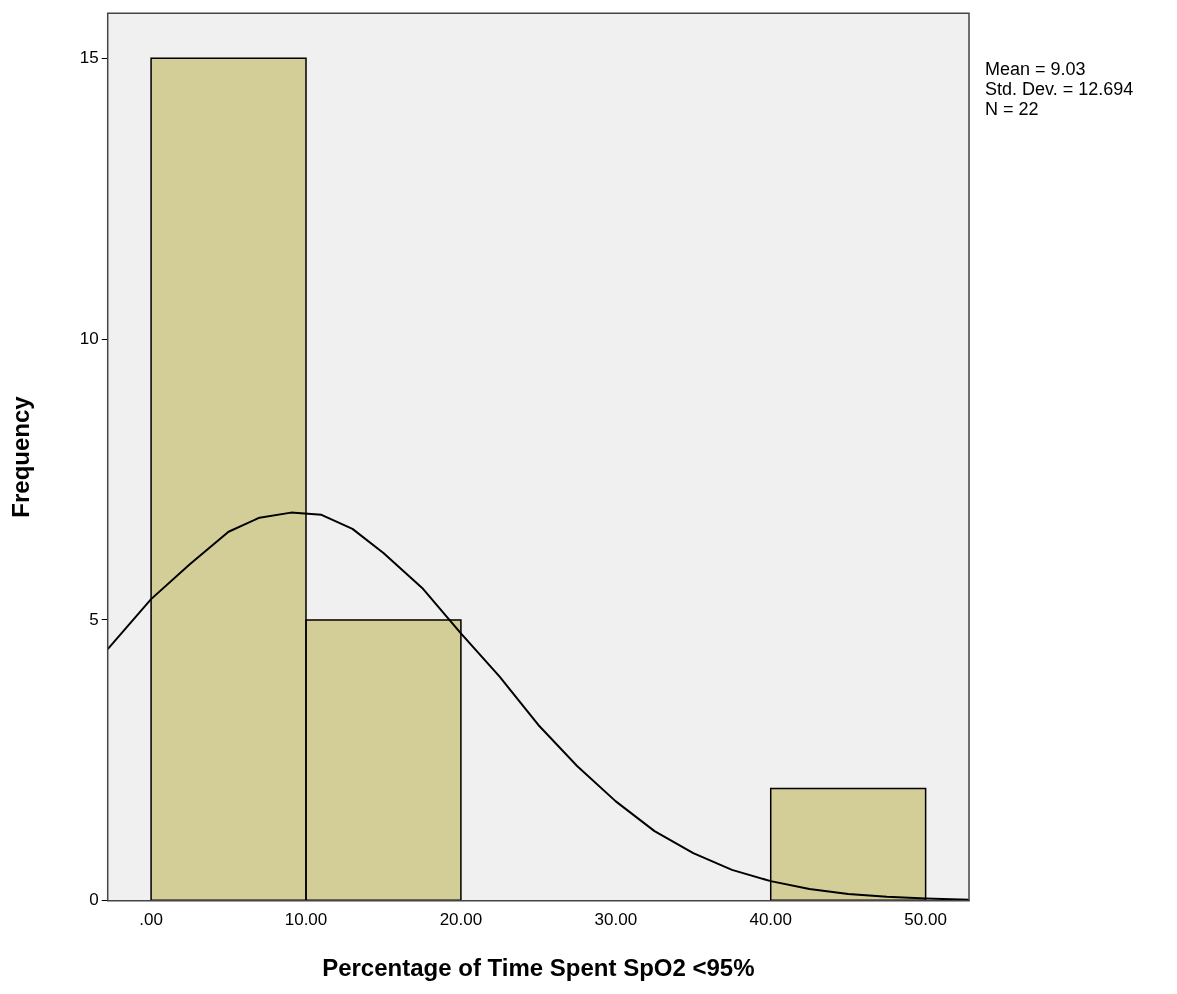  What do you see at coordinates (538, 968) in the screenshot?
I see `x-axis-title: Percentage of Time Spent SpO2 <95%` at bounding box center [538, 968].